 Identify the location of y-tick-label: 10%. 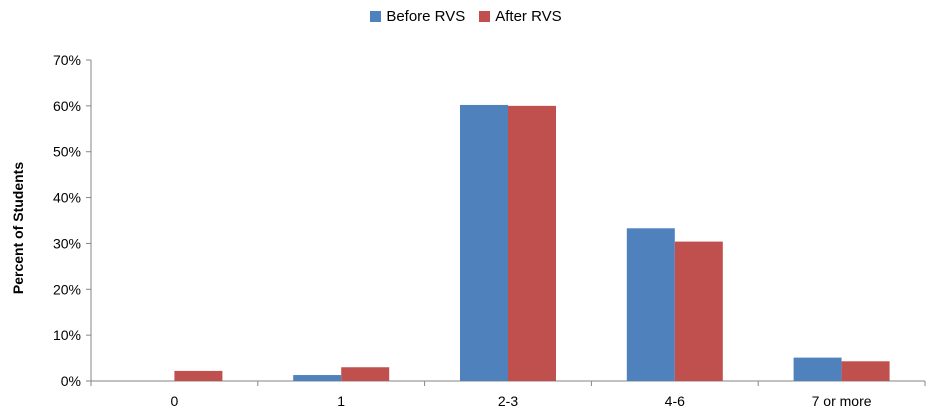
(67, 335).